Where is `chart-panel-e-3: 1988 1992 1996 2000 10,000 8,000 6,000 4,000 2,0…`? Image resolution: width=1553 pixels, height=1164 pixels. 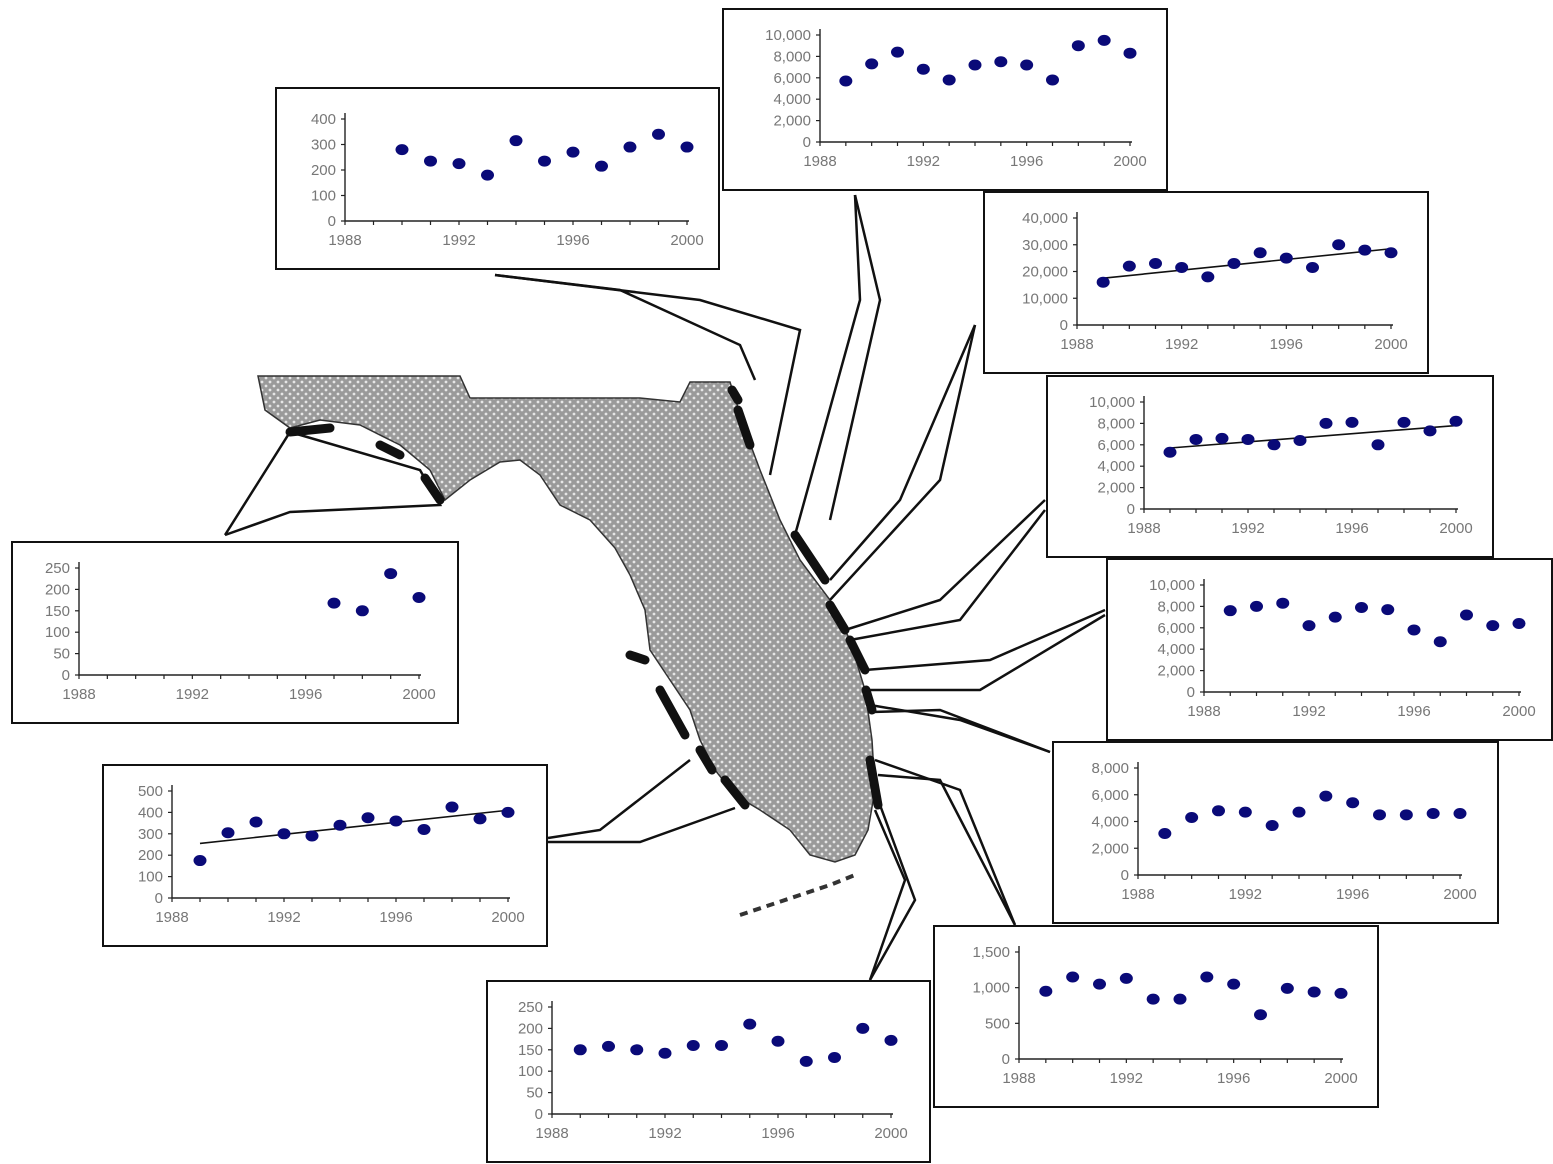 chart-panel-e-3: 1988 1992 1996 2000 10,000 8,000 6,000 4,000 2,0… is located at coordinates (1270, 466).